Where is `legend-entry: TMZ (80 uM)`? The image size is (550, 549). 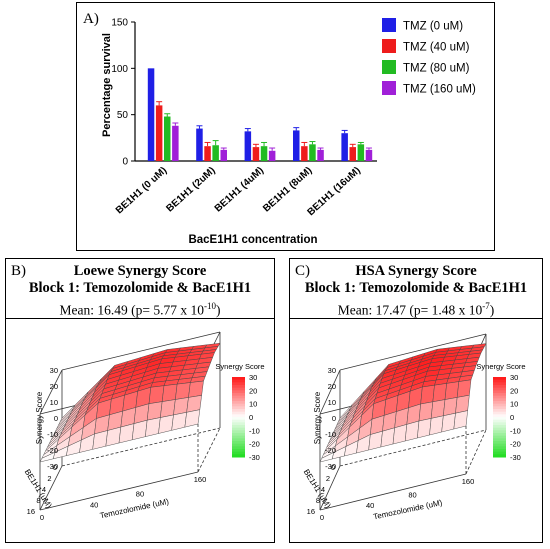
legend-entry: TMZ (80 uM) is located at coordinates (436, 69).